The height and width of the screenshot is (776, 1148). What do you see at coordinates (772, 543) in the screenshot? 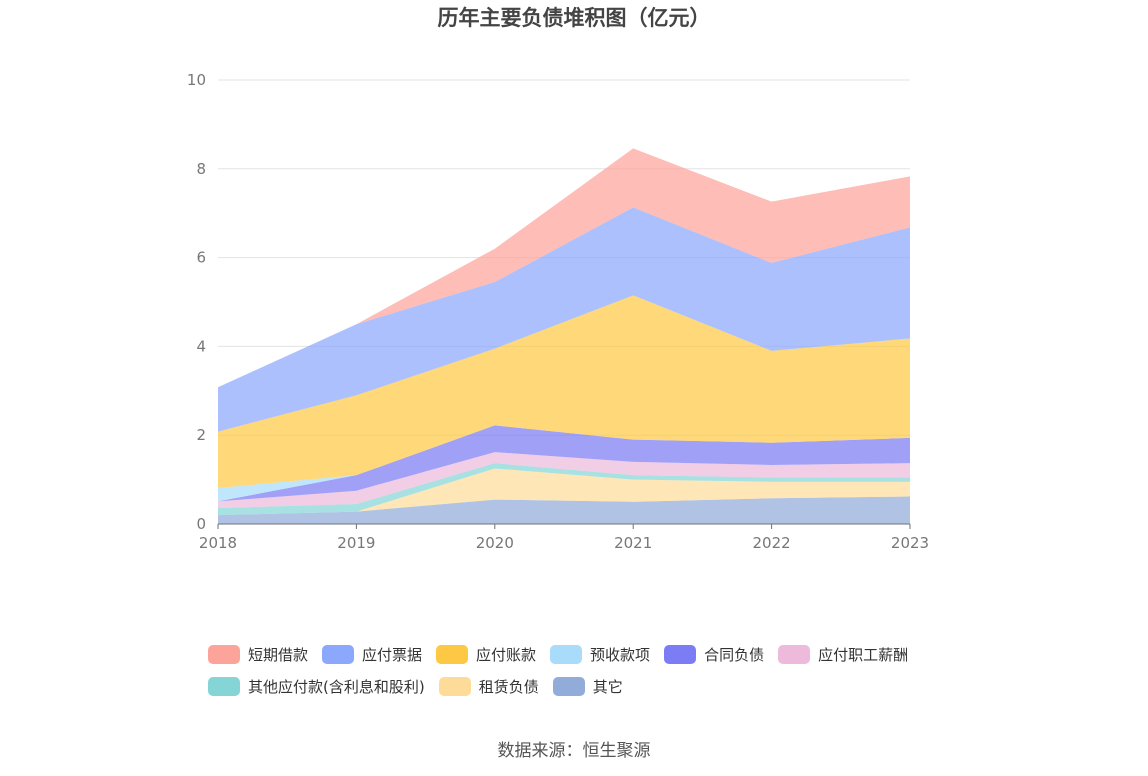
I see `x-tick-label: 2022` at bounding box center [772, 543].